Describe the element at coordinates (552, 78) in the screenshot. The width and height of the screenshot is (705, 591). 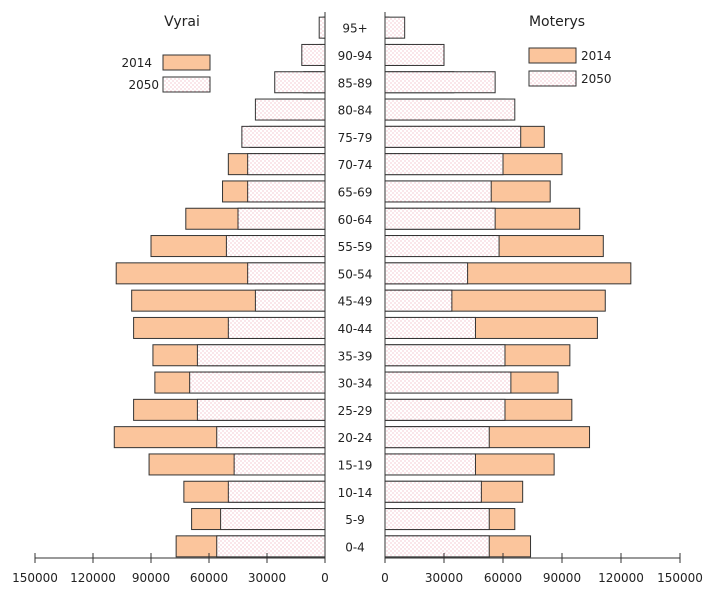
I see `right-legend-swatch-2050` at that location.